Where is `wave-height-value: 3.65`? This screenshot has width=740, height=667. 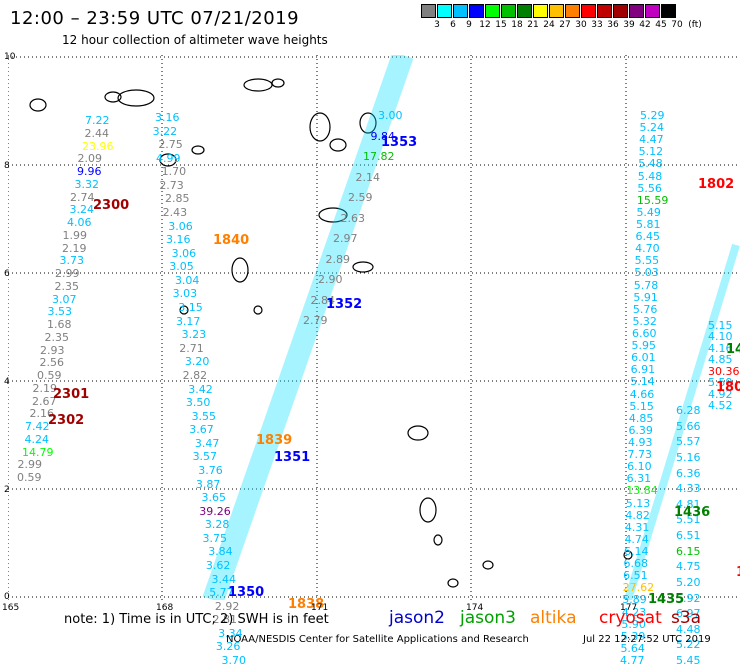
wave-height-value: 3.65 is located at coordinates (214, 498).